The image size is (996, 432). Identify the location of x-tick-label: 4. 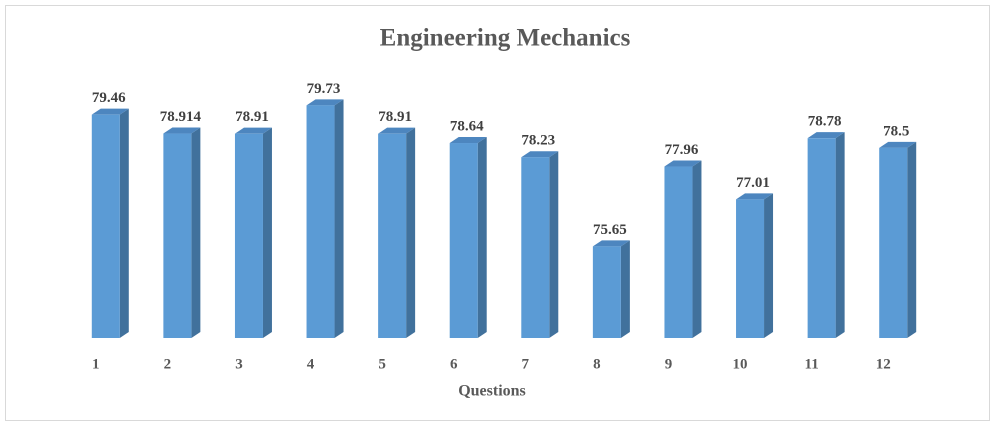
(311, 364).